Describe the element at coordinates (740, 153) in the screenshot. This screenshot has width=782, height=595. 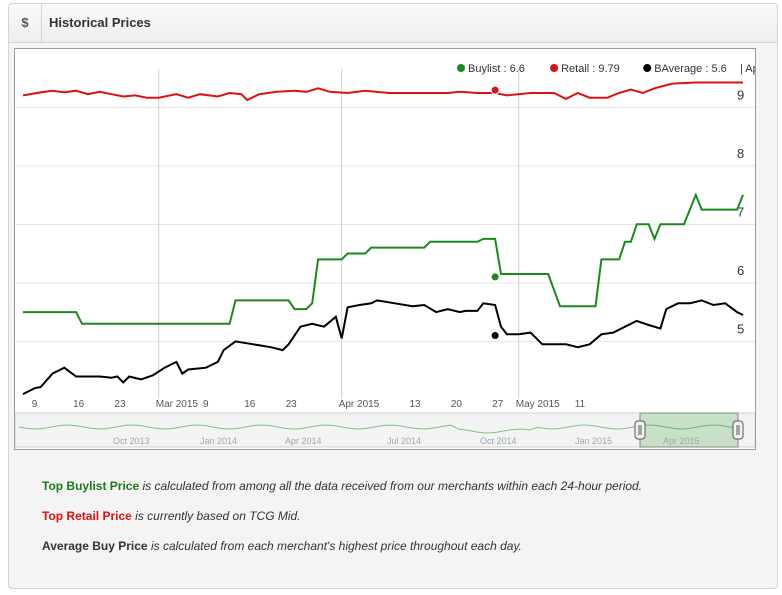
I see `y-tick-label: 8` at that location.